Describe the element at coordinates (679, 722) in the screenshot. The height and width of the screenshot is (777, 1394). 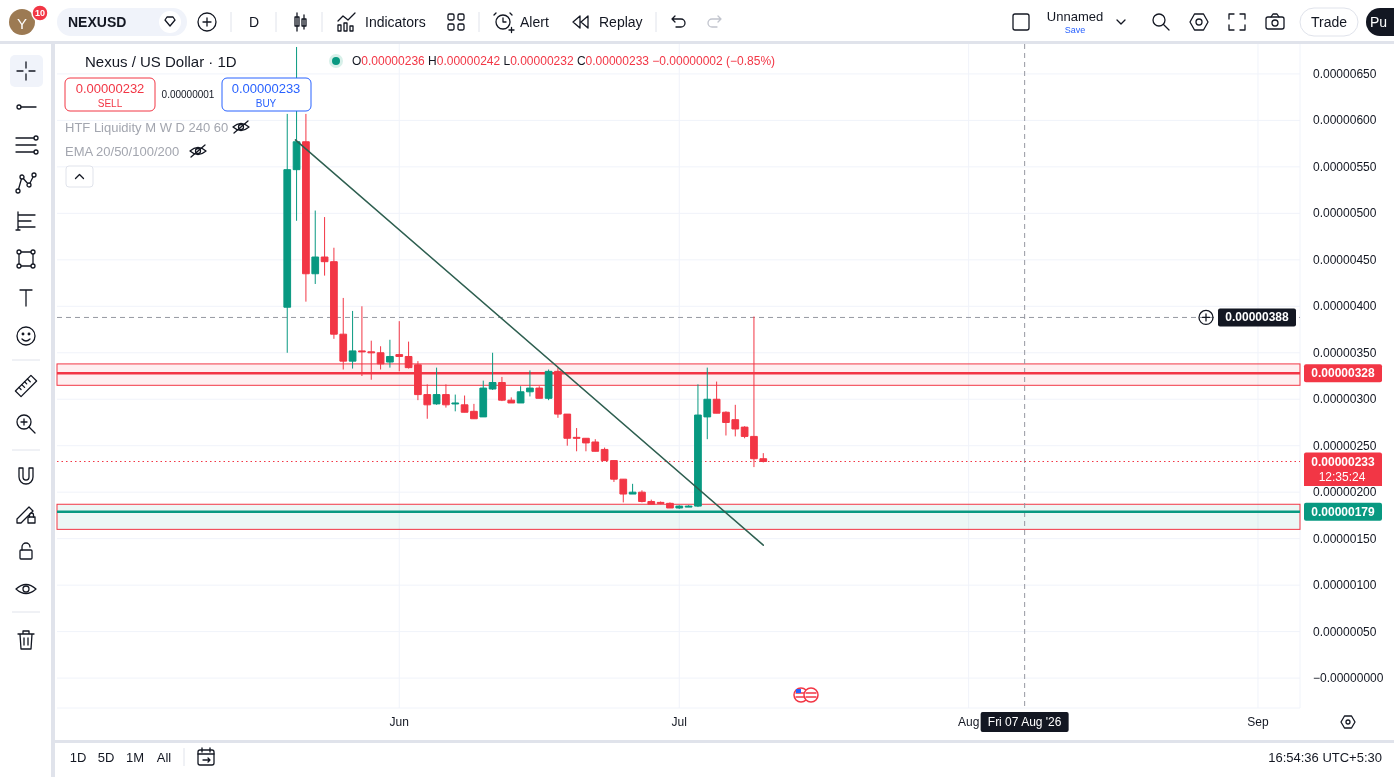
I see `x-tick-label: Jul` at that location.